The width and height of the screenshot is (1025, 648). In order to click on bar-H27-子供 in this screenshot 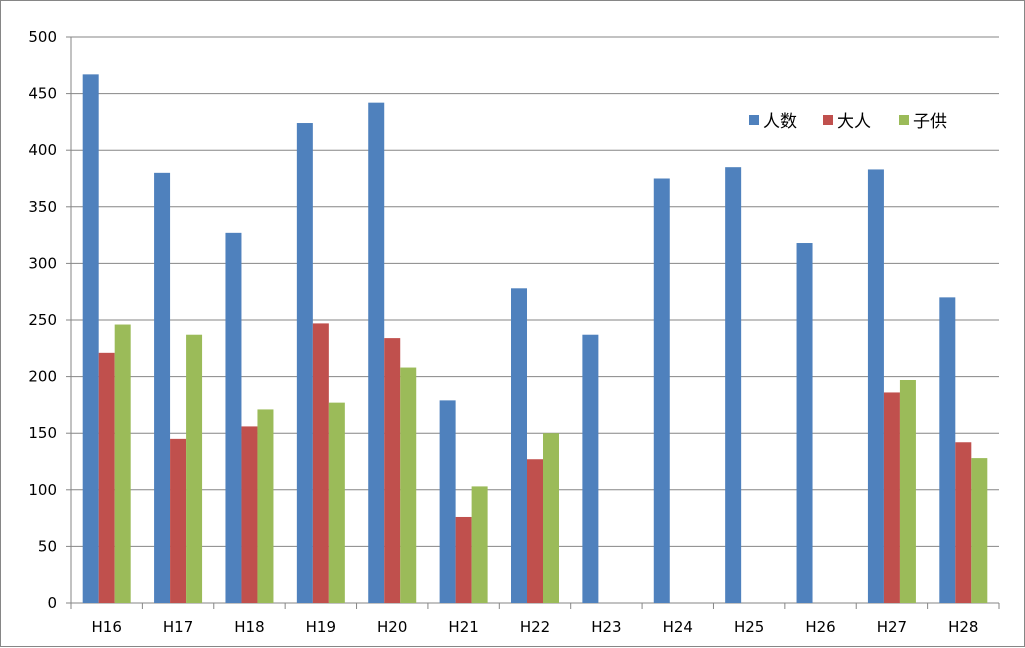, I will do `click(907, 491)`.